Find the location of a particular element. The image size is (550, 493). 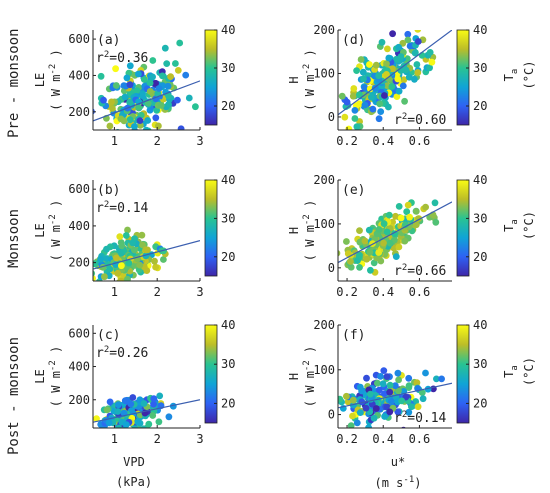

colorbar-tick-label: 40 is located at coordinates (480, 325).